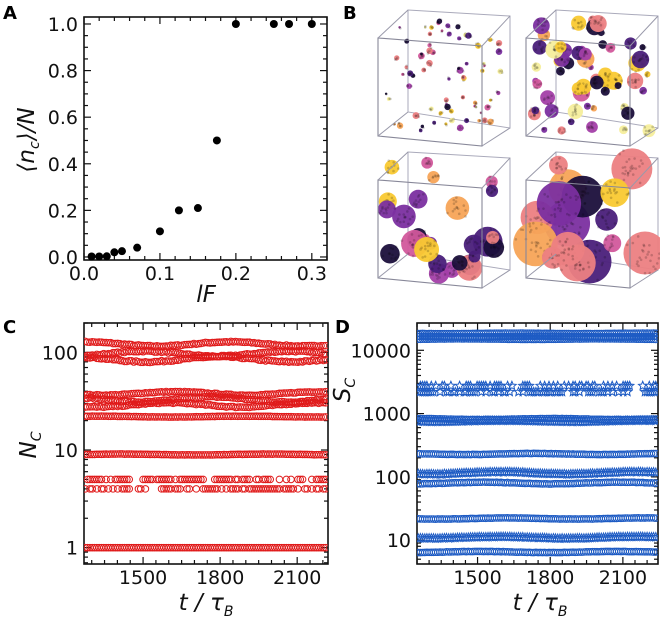  What do you see at coordinates (10, 13) in the screenshot?
I see `panel-letter-a: A` at bounding box center [10, 13].